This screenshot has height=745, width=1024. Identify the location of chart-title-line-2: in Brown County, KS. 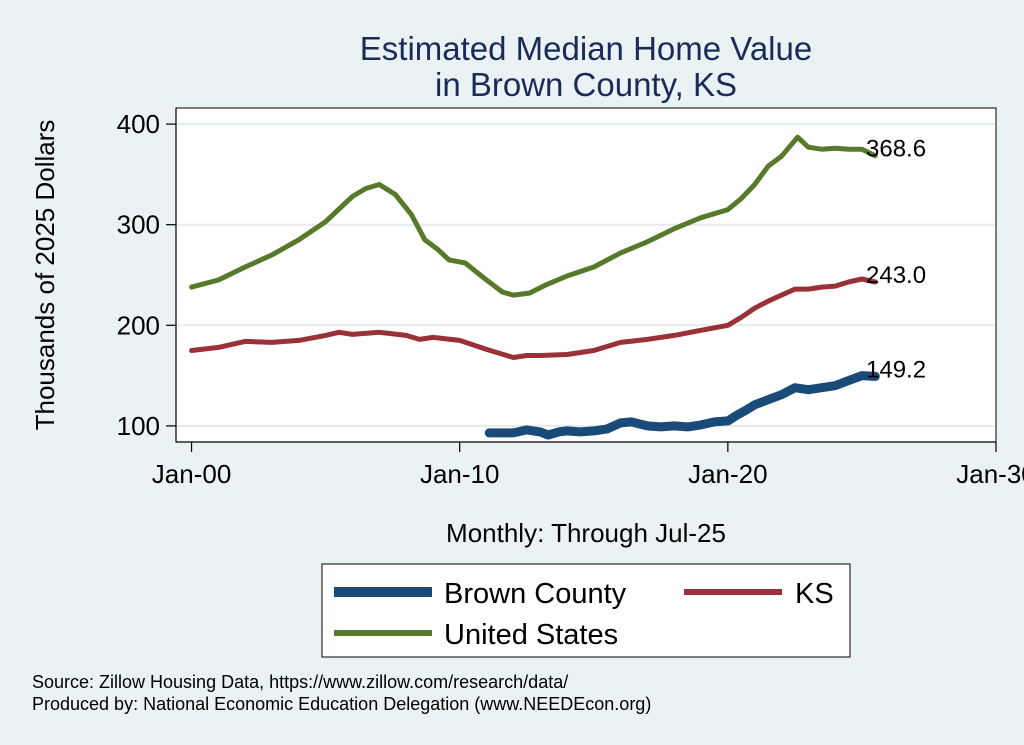
(586, 84).